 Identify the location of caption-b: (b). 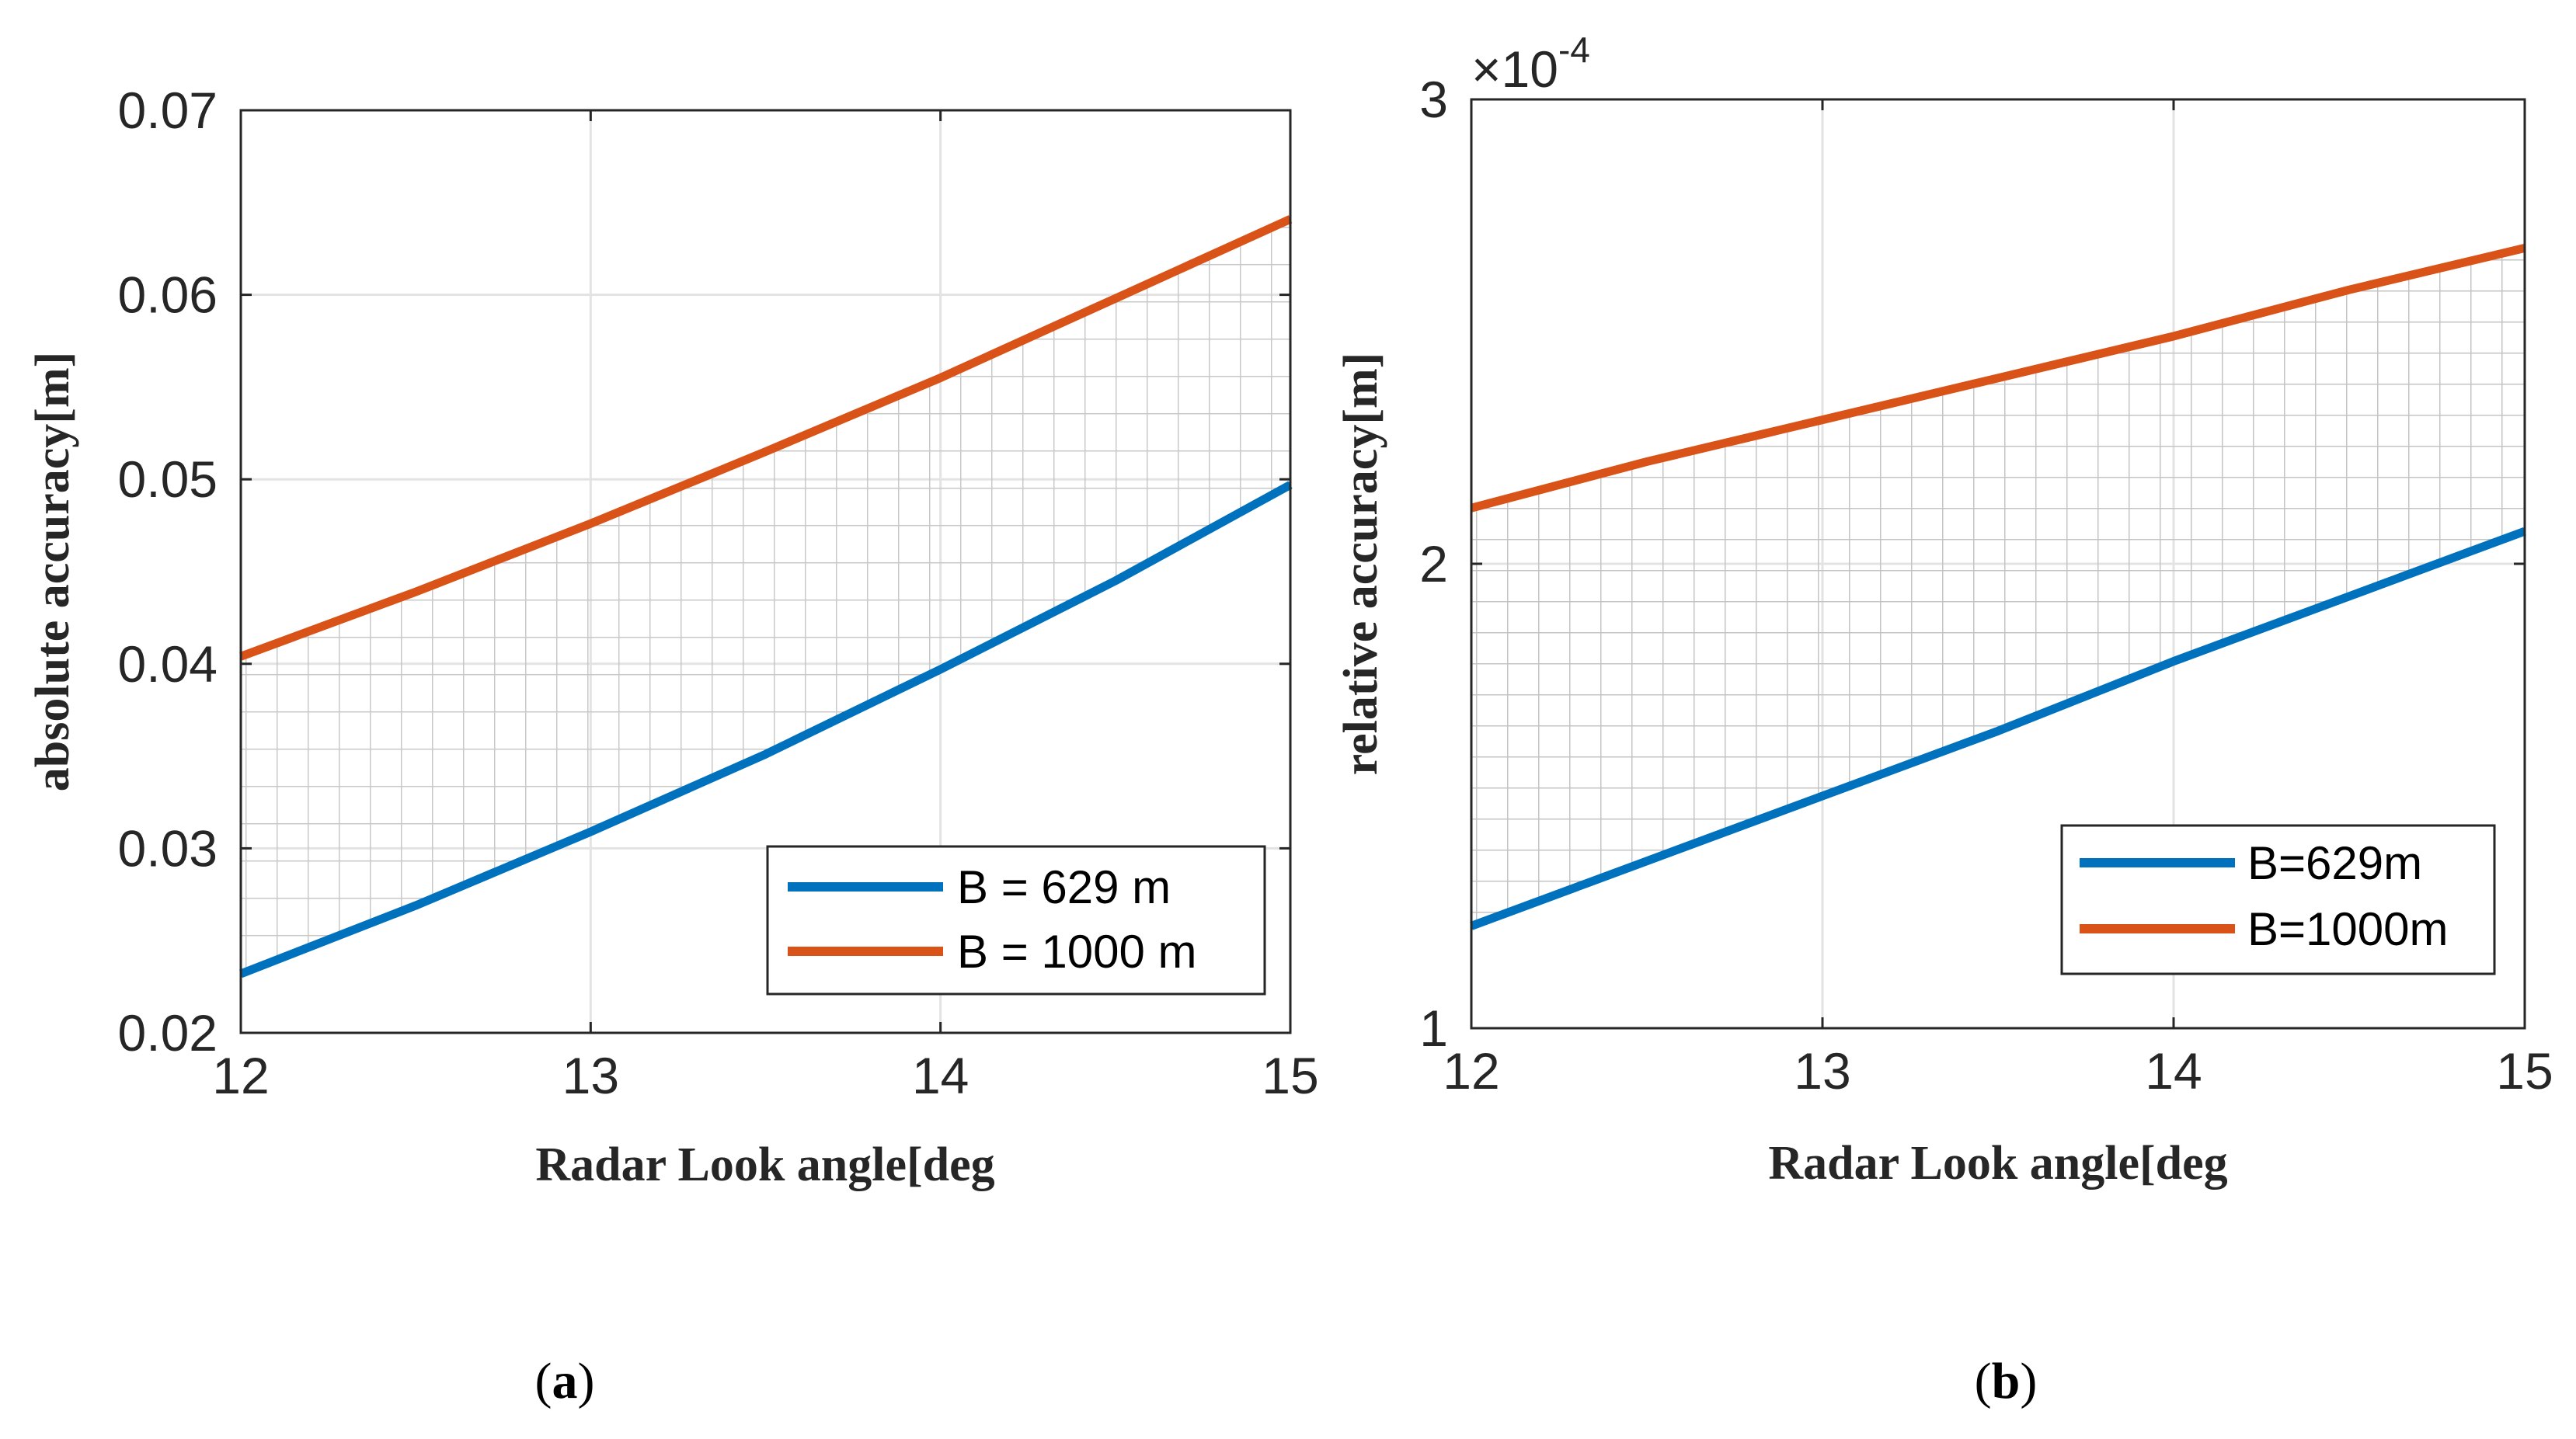
(2006, 1381).